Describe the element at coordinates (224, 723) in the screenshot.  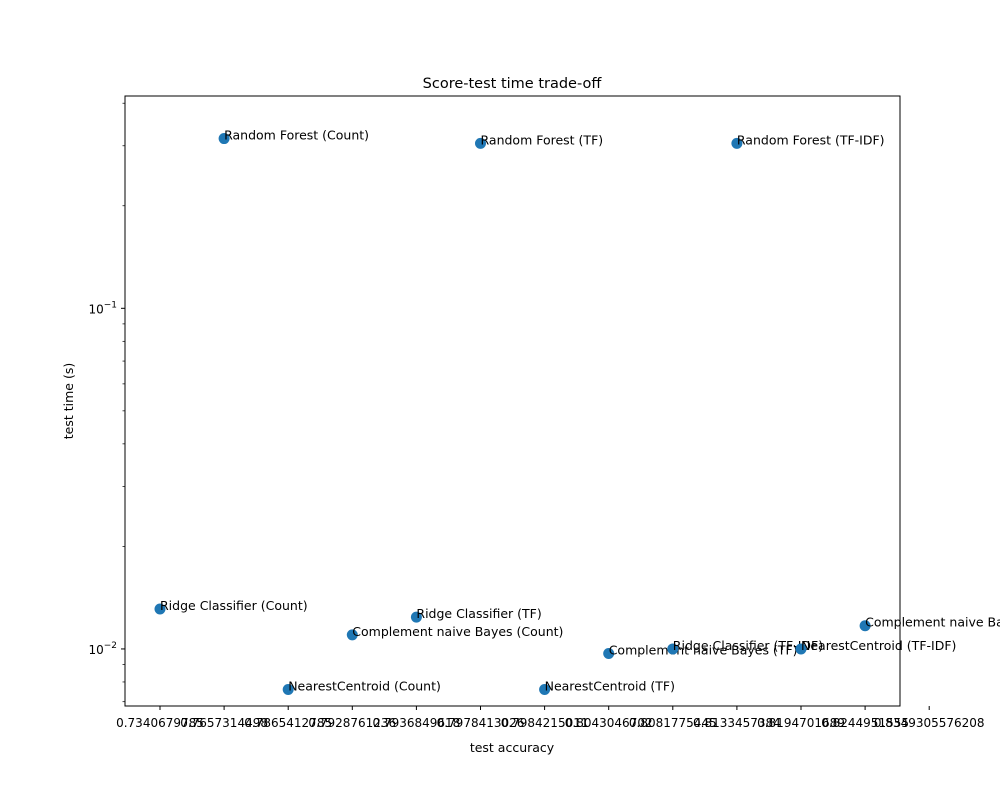
I see `x-tick-label: 0.7657314498` at that location.